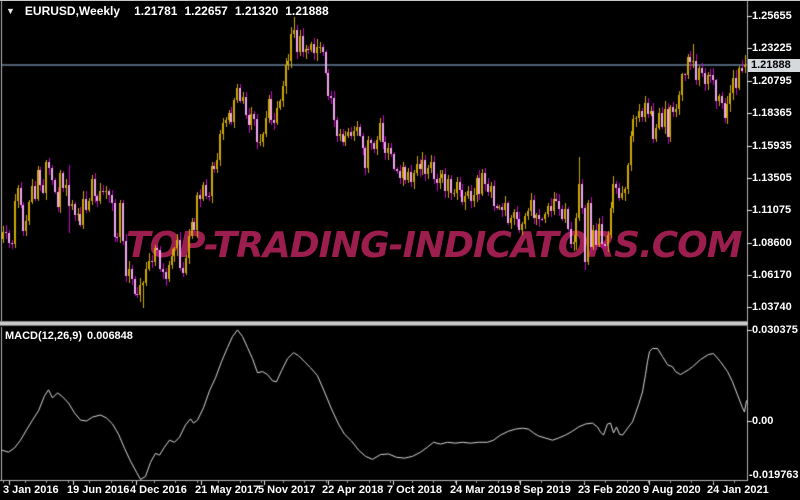 The width and height of the screenshot is (800, 500). Describe the element at coordinates (772, 275) in the screenshot. I see `price-axis-label: 1.06170` at that location.